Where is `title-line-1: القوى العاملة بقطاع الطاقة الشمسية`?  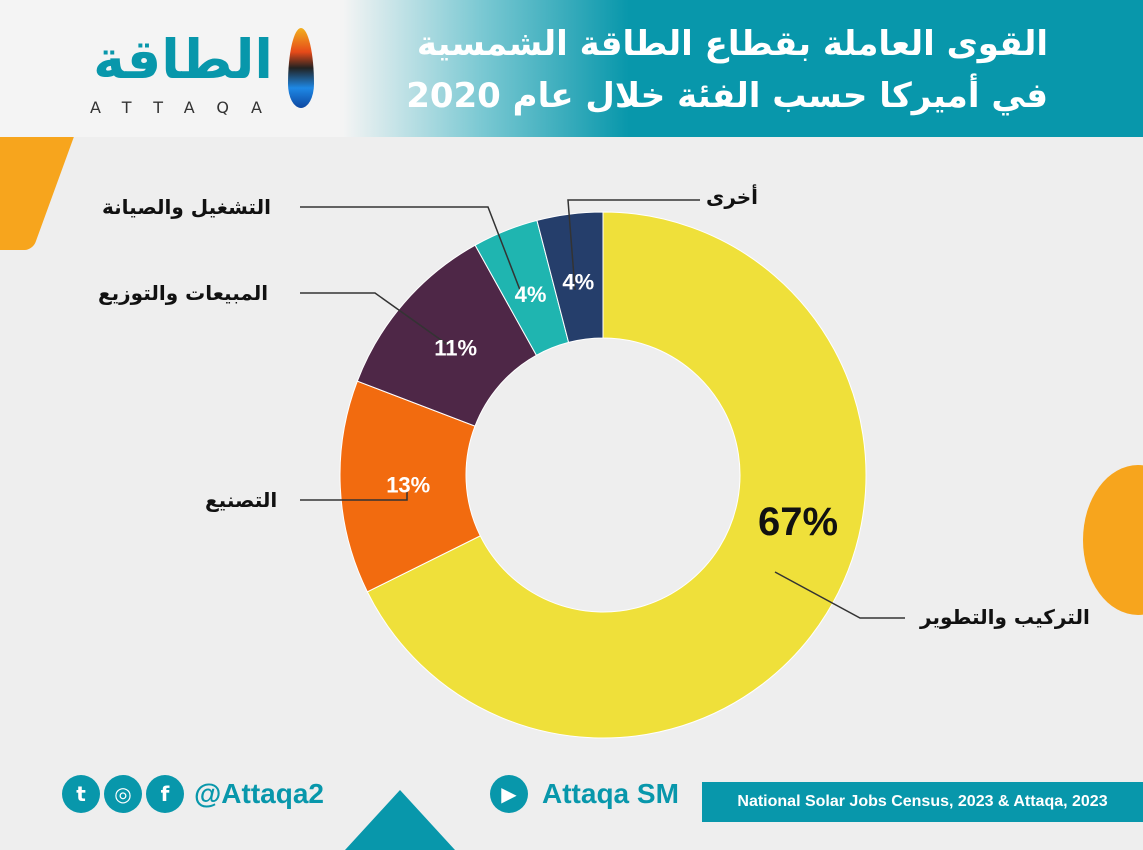 title-line-1: القوى العاملة بقطاع الطاقة الشمسية is located at coordinates (732, 44).